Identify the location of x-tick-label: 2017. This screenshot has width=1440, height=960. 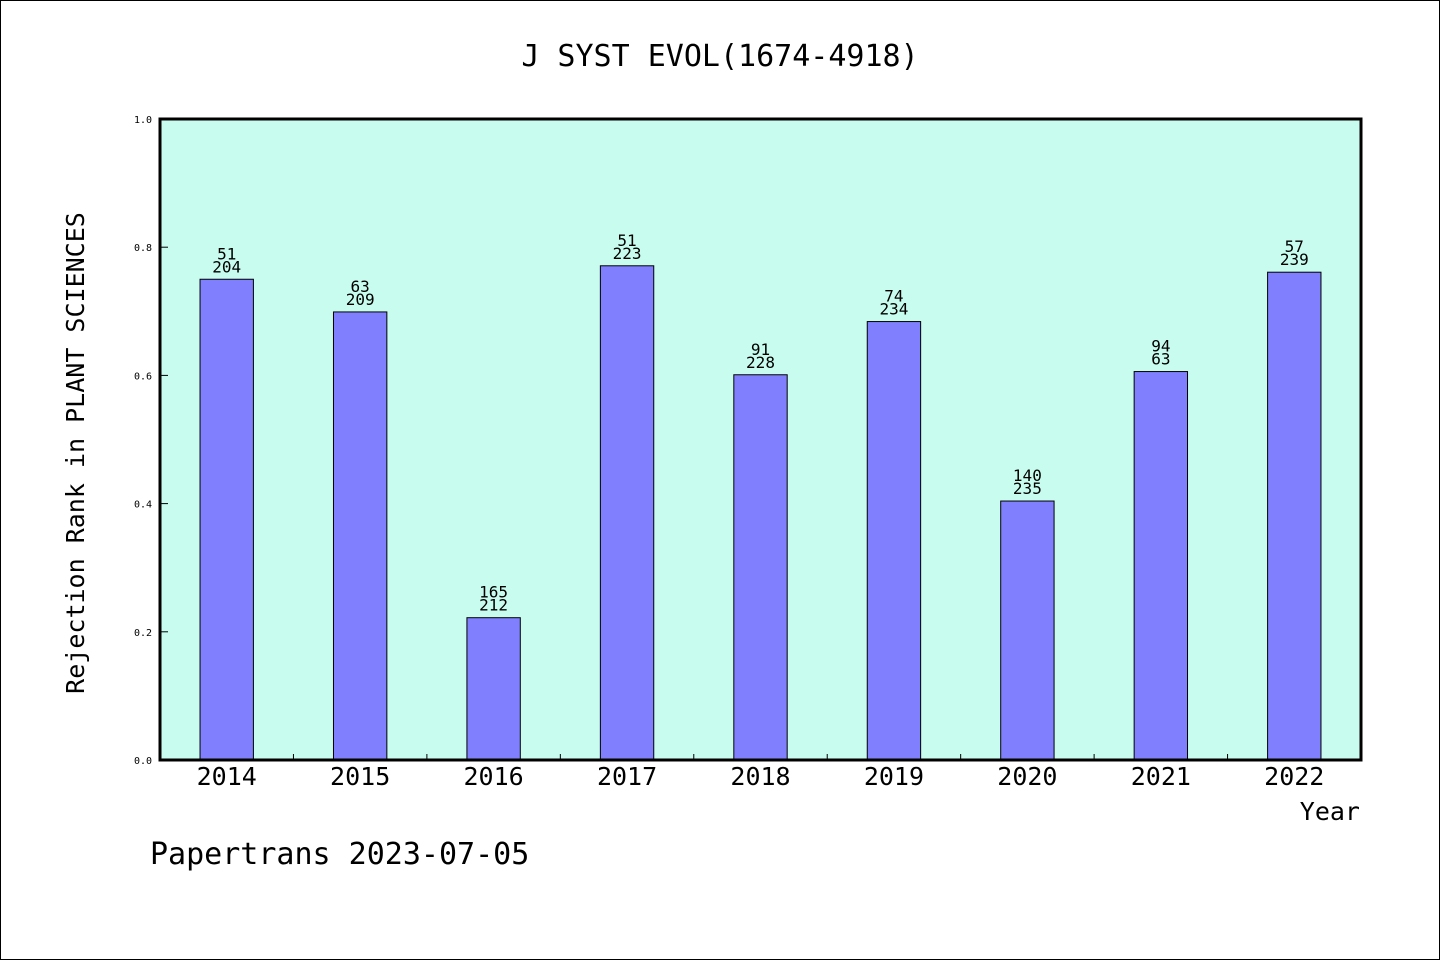
(627, 776).